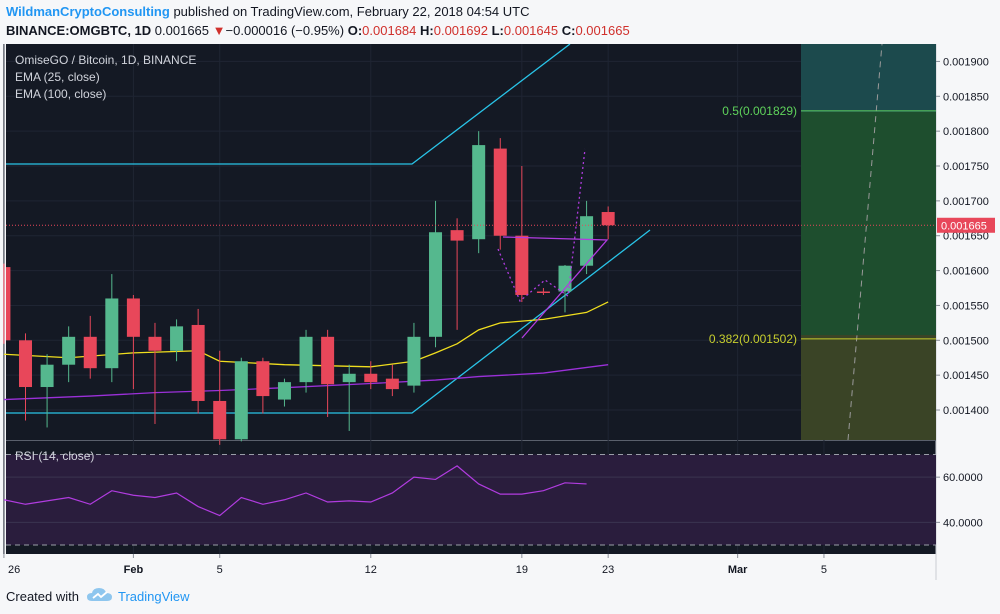 The height and width of the screenshot is (614, 1000). What do you see at coordinates (966, 237) in the screenshot?
I see `price-tick-label: 0.001650` at bounding box center [966, 237].